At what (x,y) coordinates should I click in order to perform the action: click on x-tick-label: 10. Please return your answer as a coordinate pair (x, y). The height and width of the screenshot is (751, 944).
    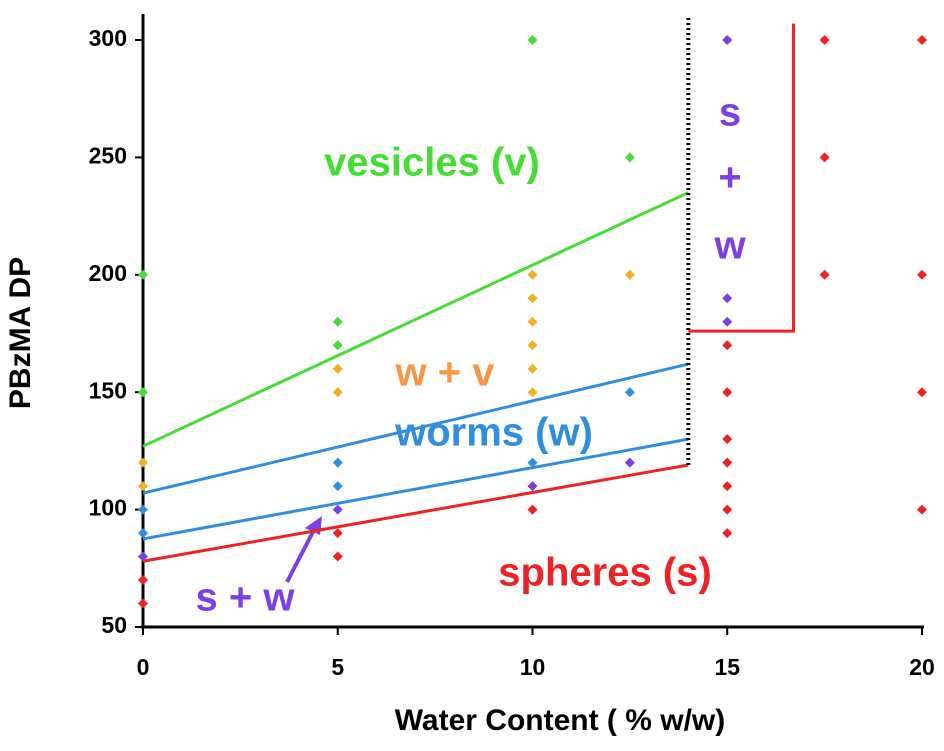
    Looking at the image, I should click on (533, 667).